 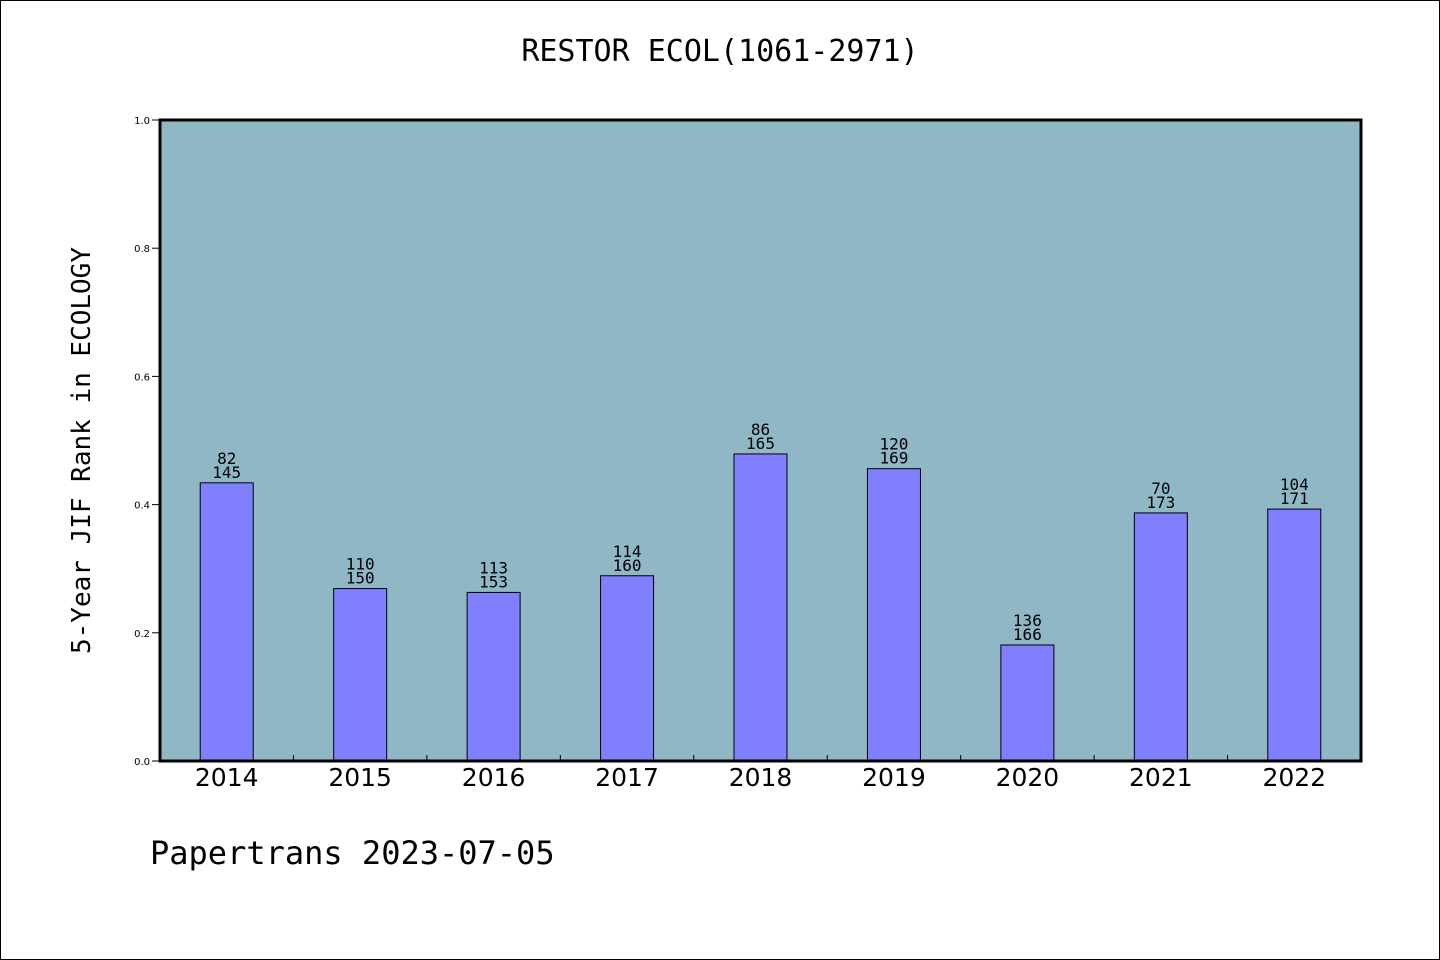 What do you see at coordinates (493, 581) in the screenshot?
I see `bar-total-label: 153` at bounding box center [493, 581].